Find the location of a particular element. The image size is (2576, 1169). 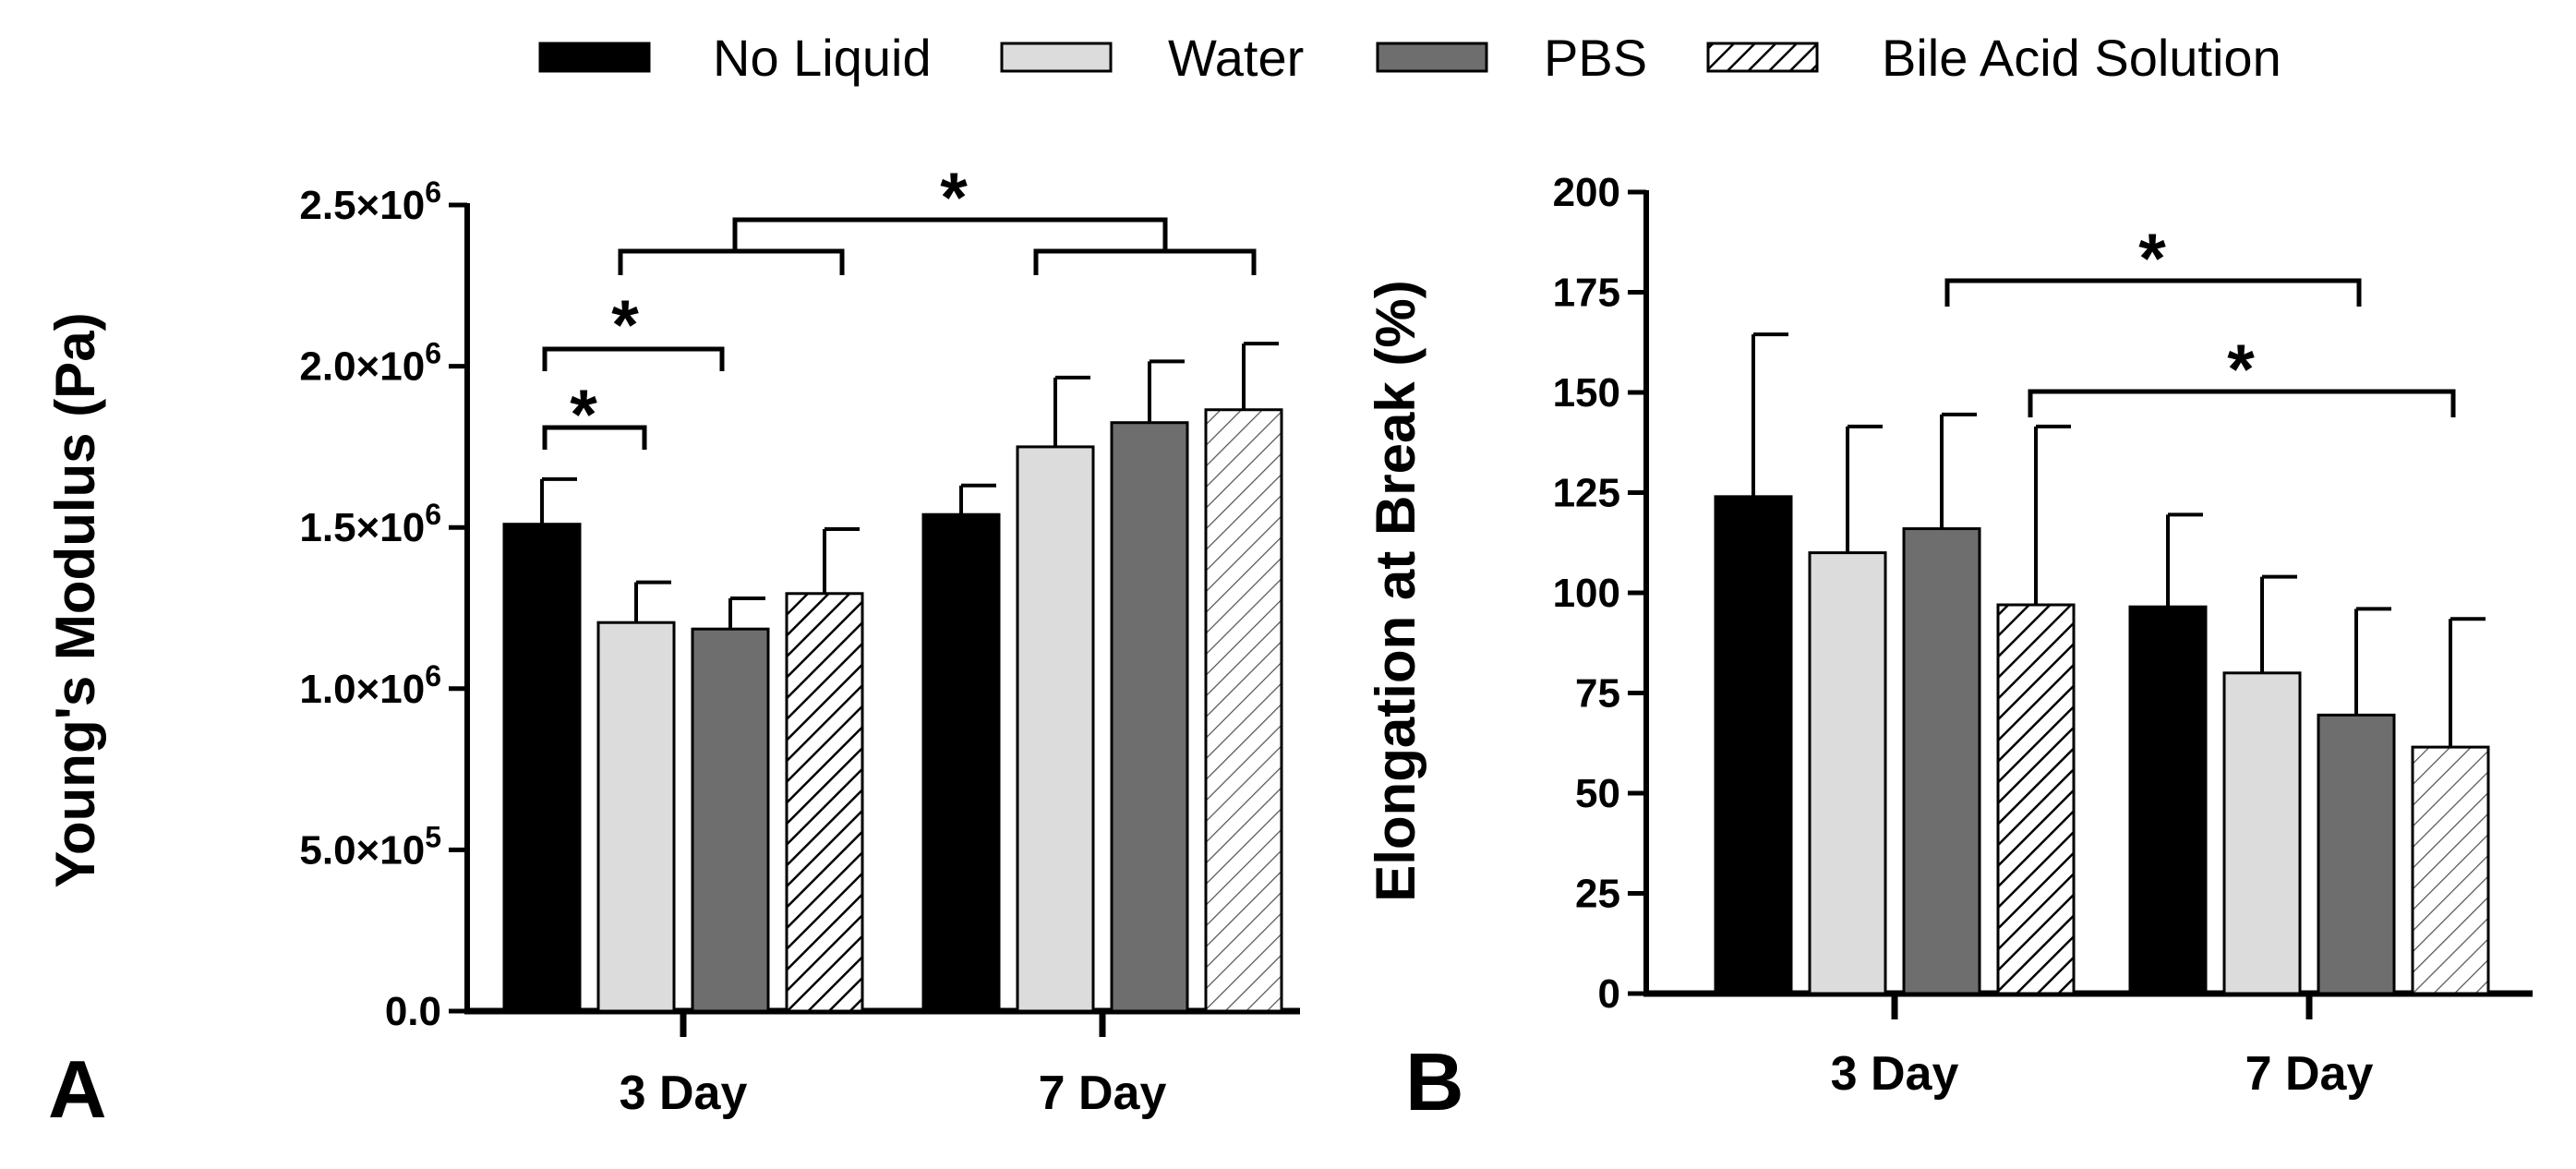

y-tick-label: 1.0×10⁶ is located at coordinates (370, 685).